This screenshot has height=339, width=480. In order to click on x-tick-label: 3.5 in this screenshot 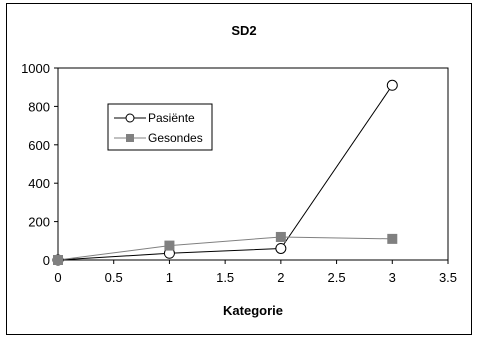, I will do `click(448, 277)`.